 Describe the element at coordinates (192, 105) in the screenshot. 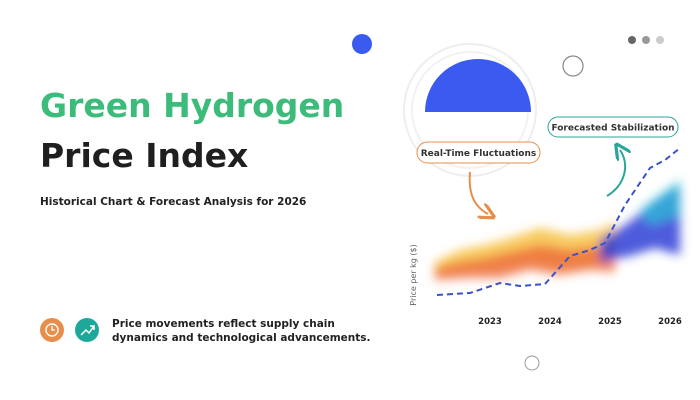

I see `title-line: Green Hydrogen` at that location.